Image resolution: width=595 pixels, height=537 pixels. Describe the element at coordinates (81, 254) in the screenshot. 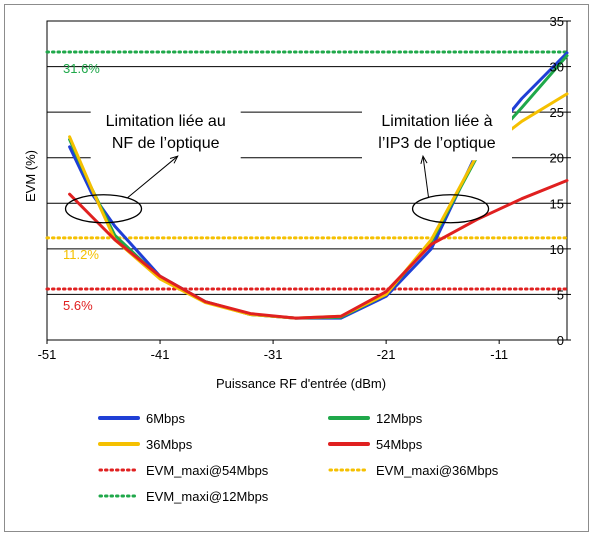

I see `reference-label: 11.2%` at that location.